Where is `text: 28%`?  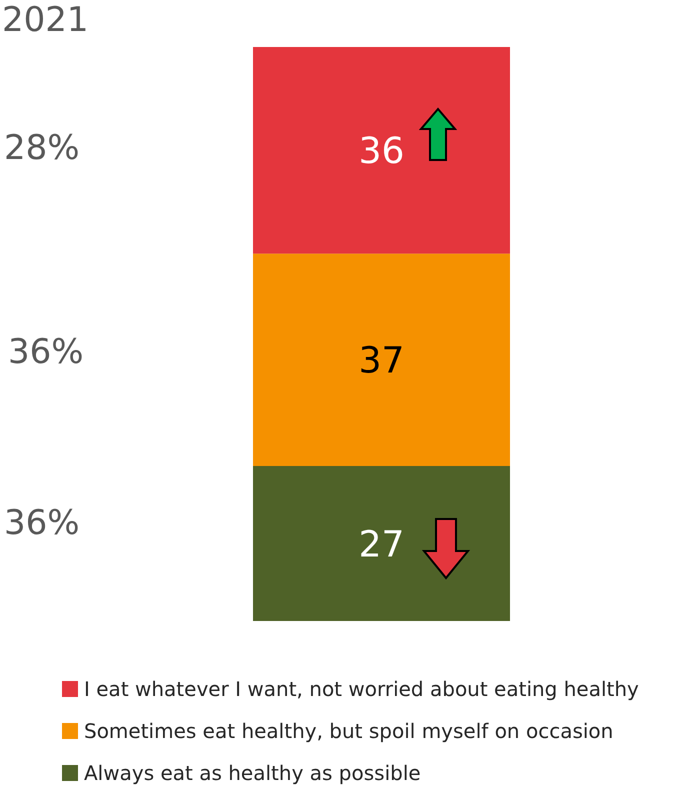 text: 28% is located at coordinates (42, 148).